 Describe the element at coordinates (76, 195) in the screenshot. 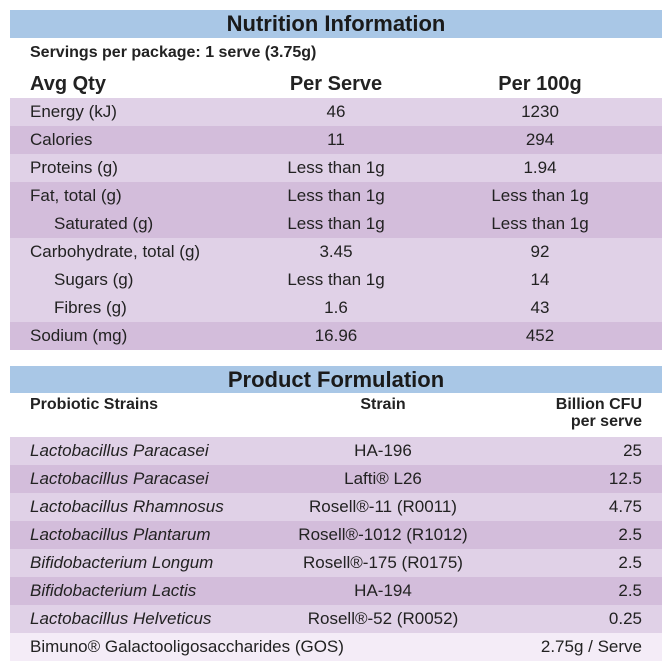

I see `table-cell: Fat, total (g)` at that location.